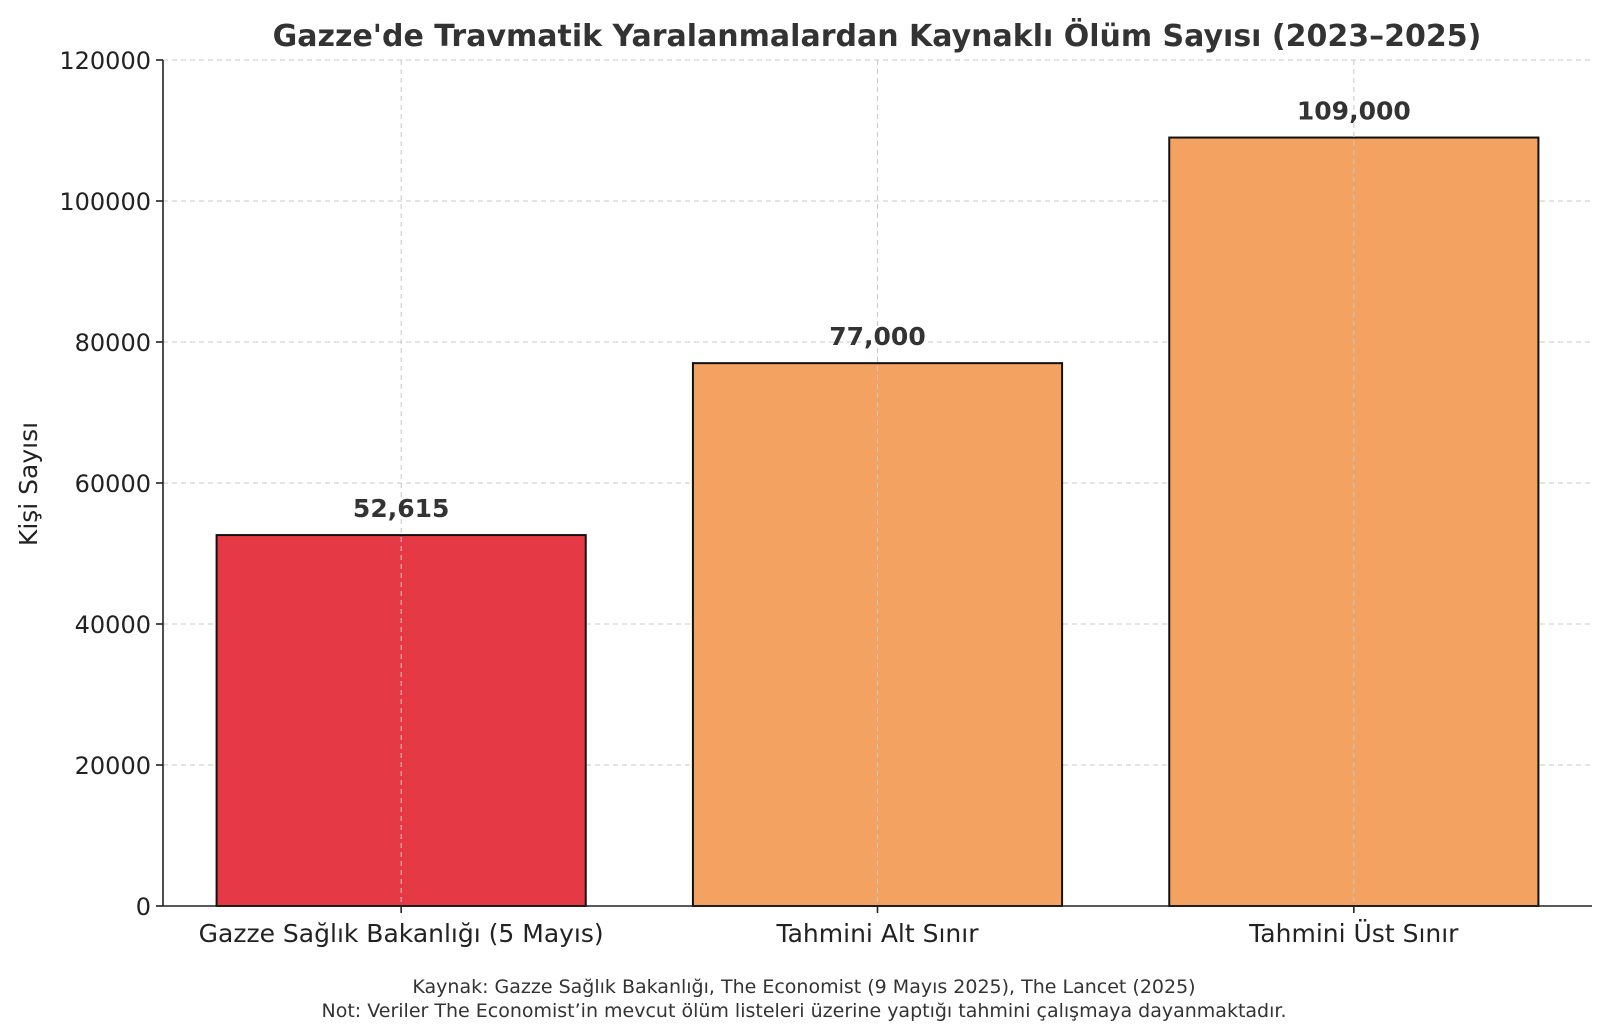  I want to click on data-label: 109,000, so click(1354, 111).